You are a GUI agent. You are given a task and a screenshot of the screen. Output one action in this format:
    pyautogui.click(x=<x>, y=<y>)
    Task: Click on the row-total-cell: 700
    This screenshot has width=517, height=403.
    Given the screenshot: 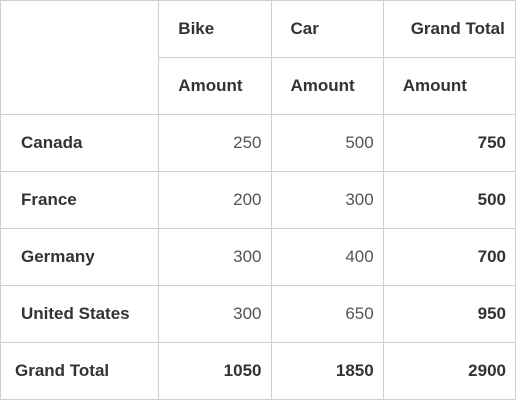 What is the action you would take?
    pyautogui.click(x=449, y=257)
    